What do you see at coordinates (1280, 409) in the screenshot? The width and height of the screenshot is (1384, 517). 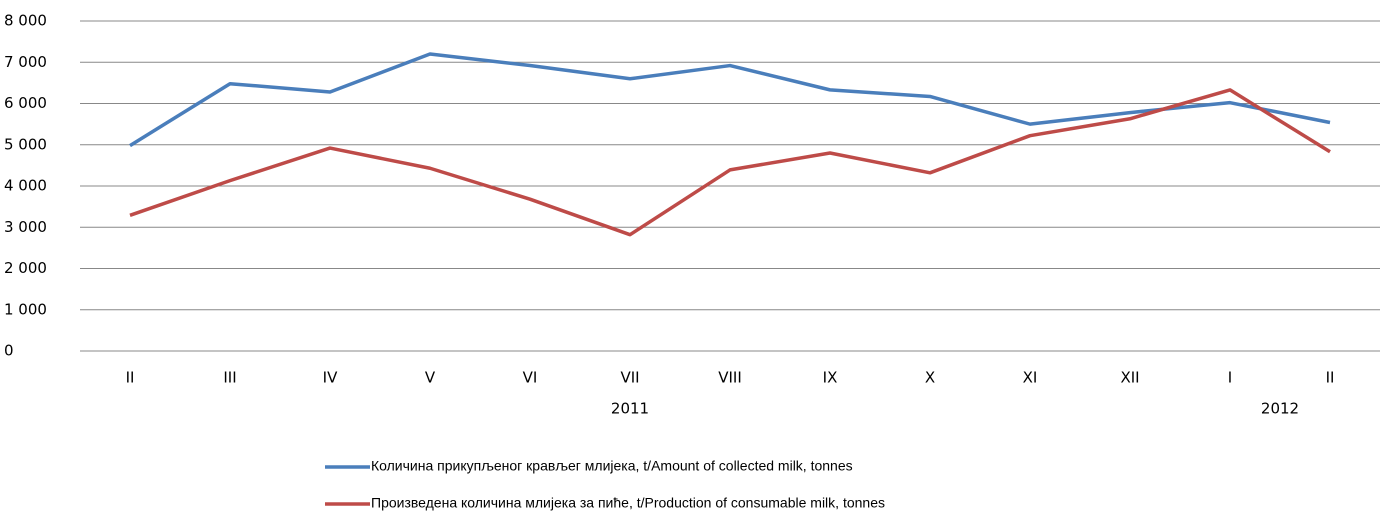 I see `x-group-label: 2012` at bounding box center [1280, 409].